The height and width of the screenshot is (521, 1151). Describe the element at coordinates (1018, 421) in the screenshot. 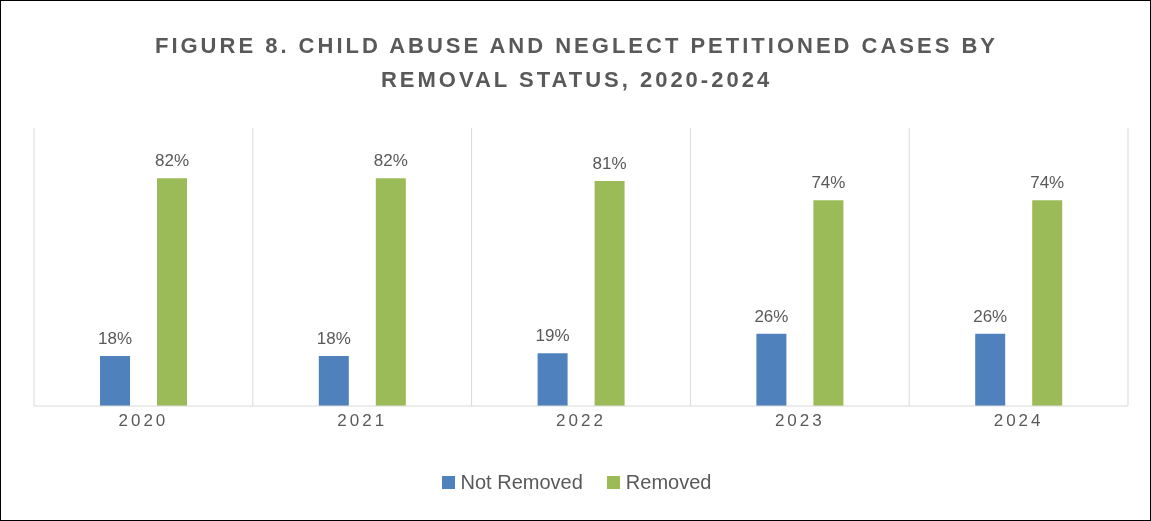

I see `x-tick-label: 2024` at that location.